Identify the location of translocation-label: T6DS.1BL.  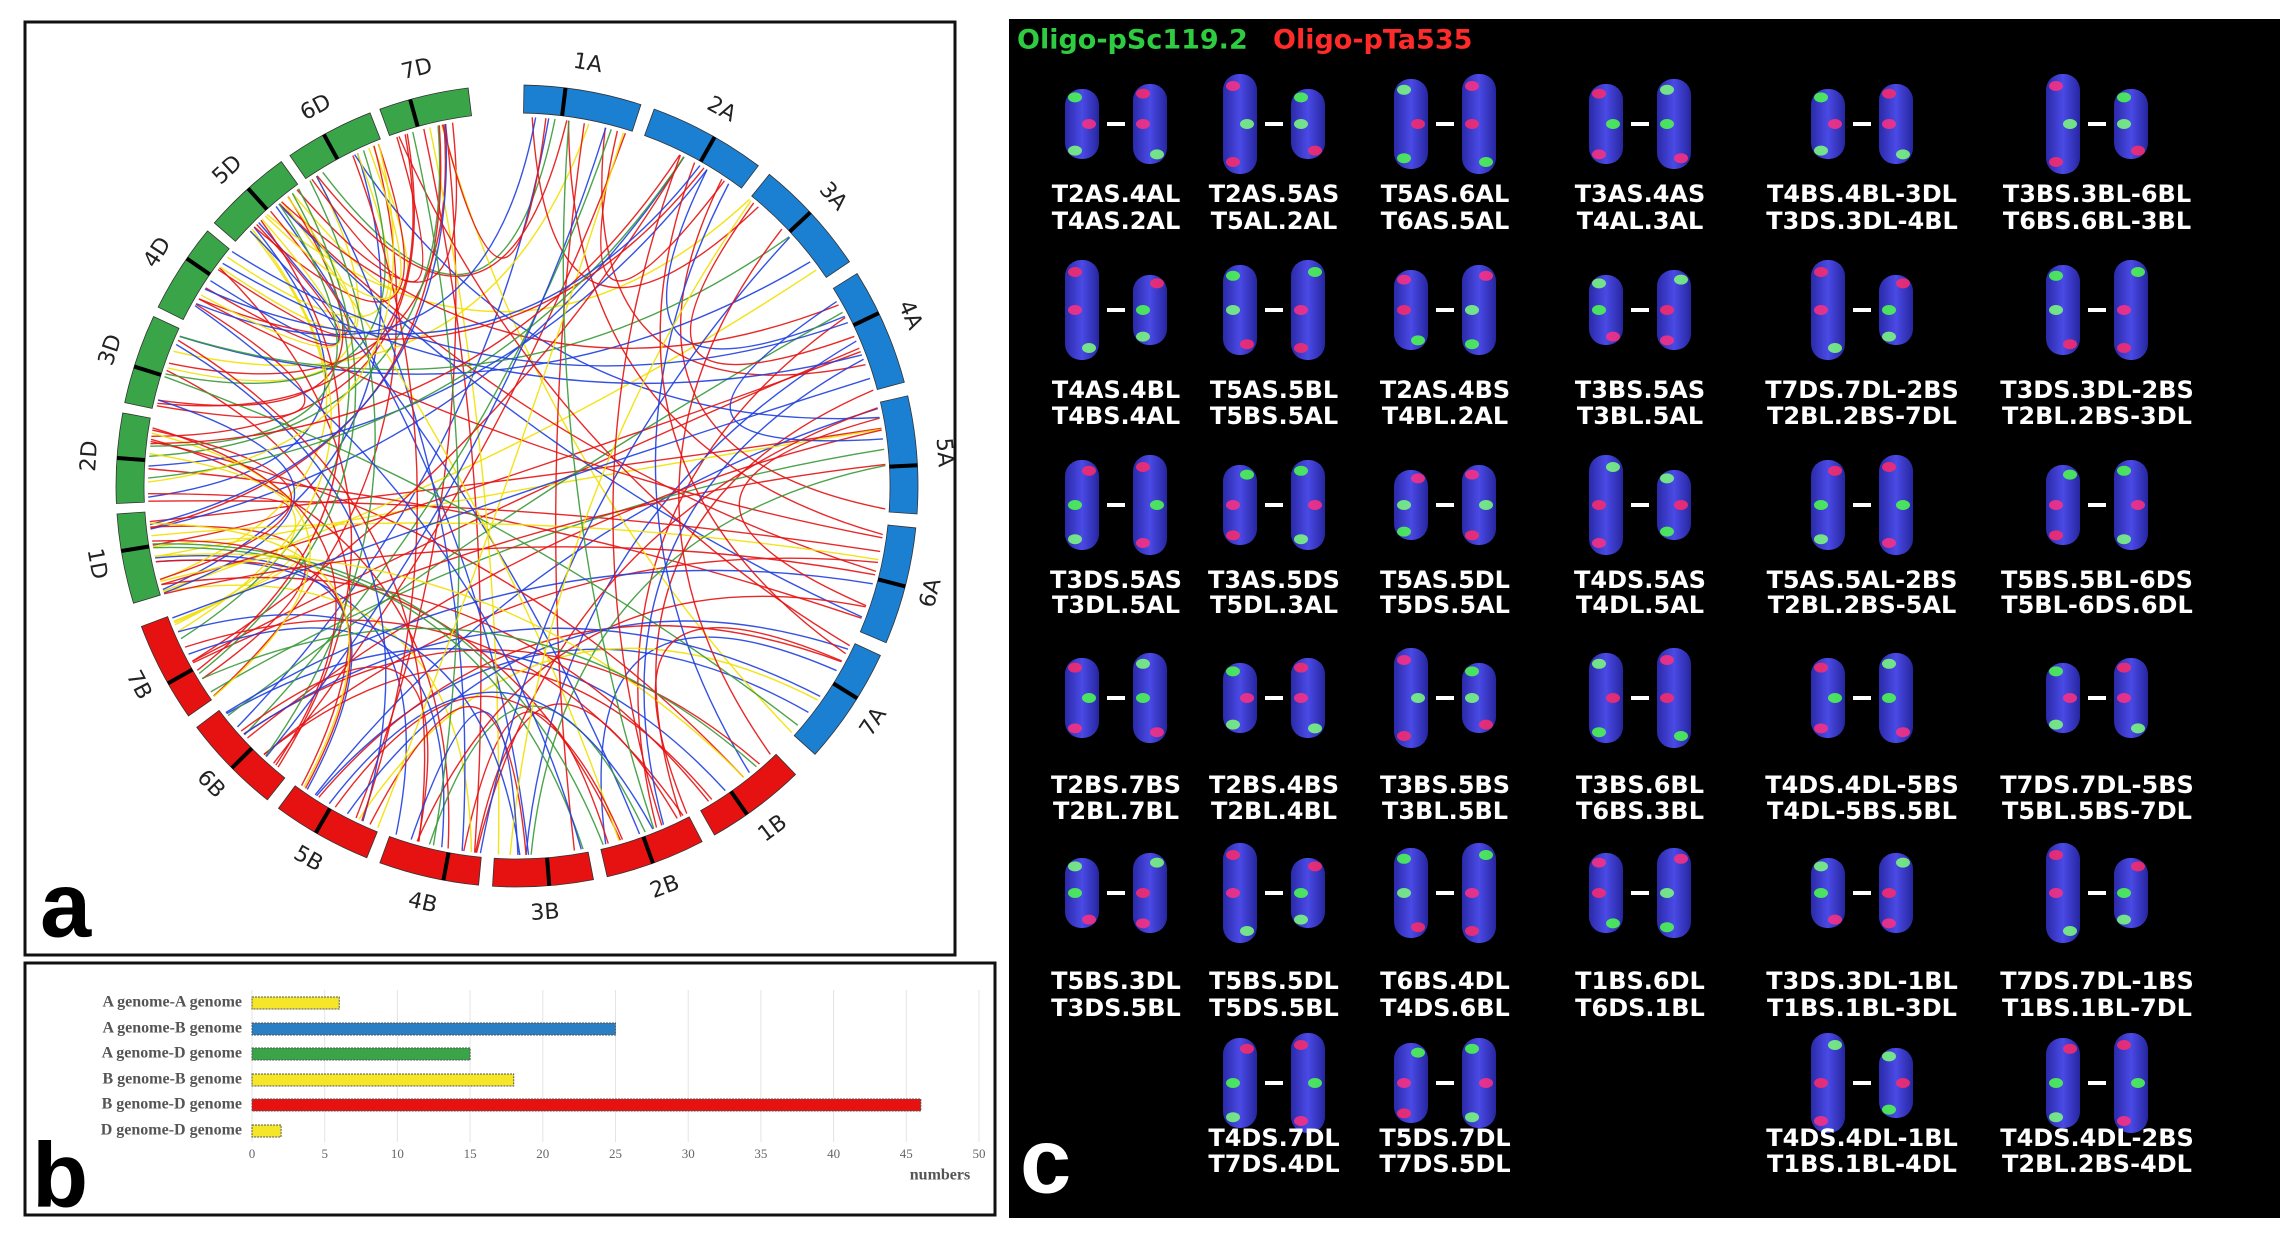
(1640, 1008).